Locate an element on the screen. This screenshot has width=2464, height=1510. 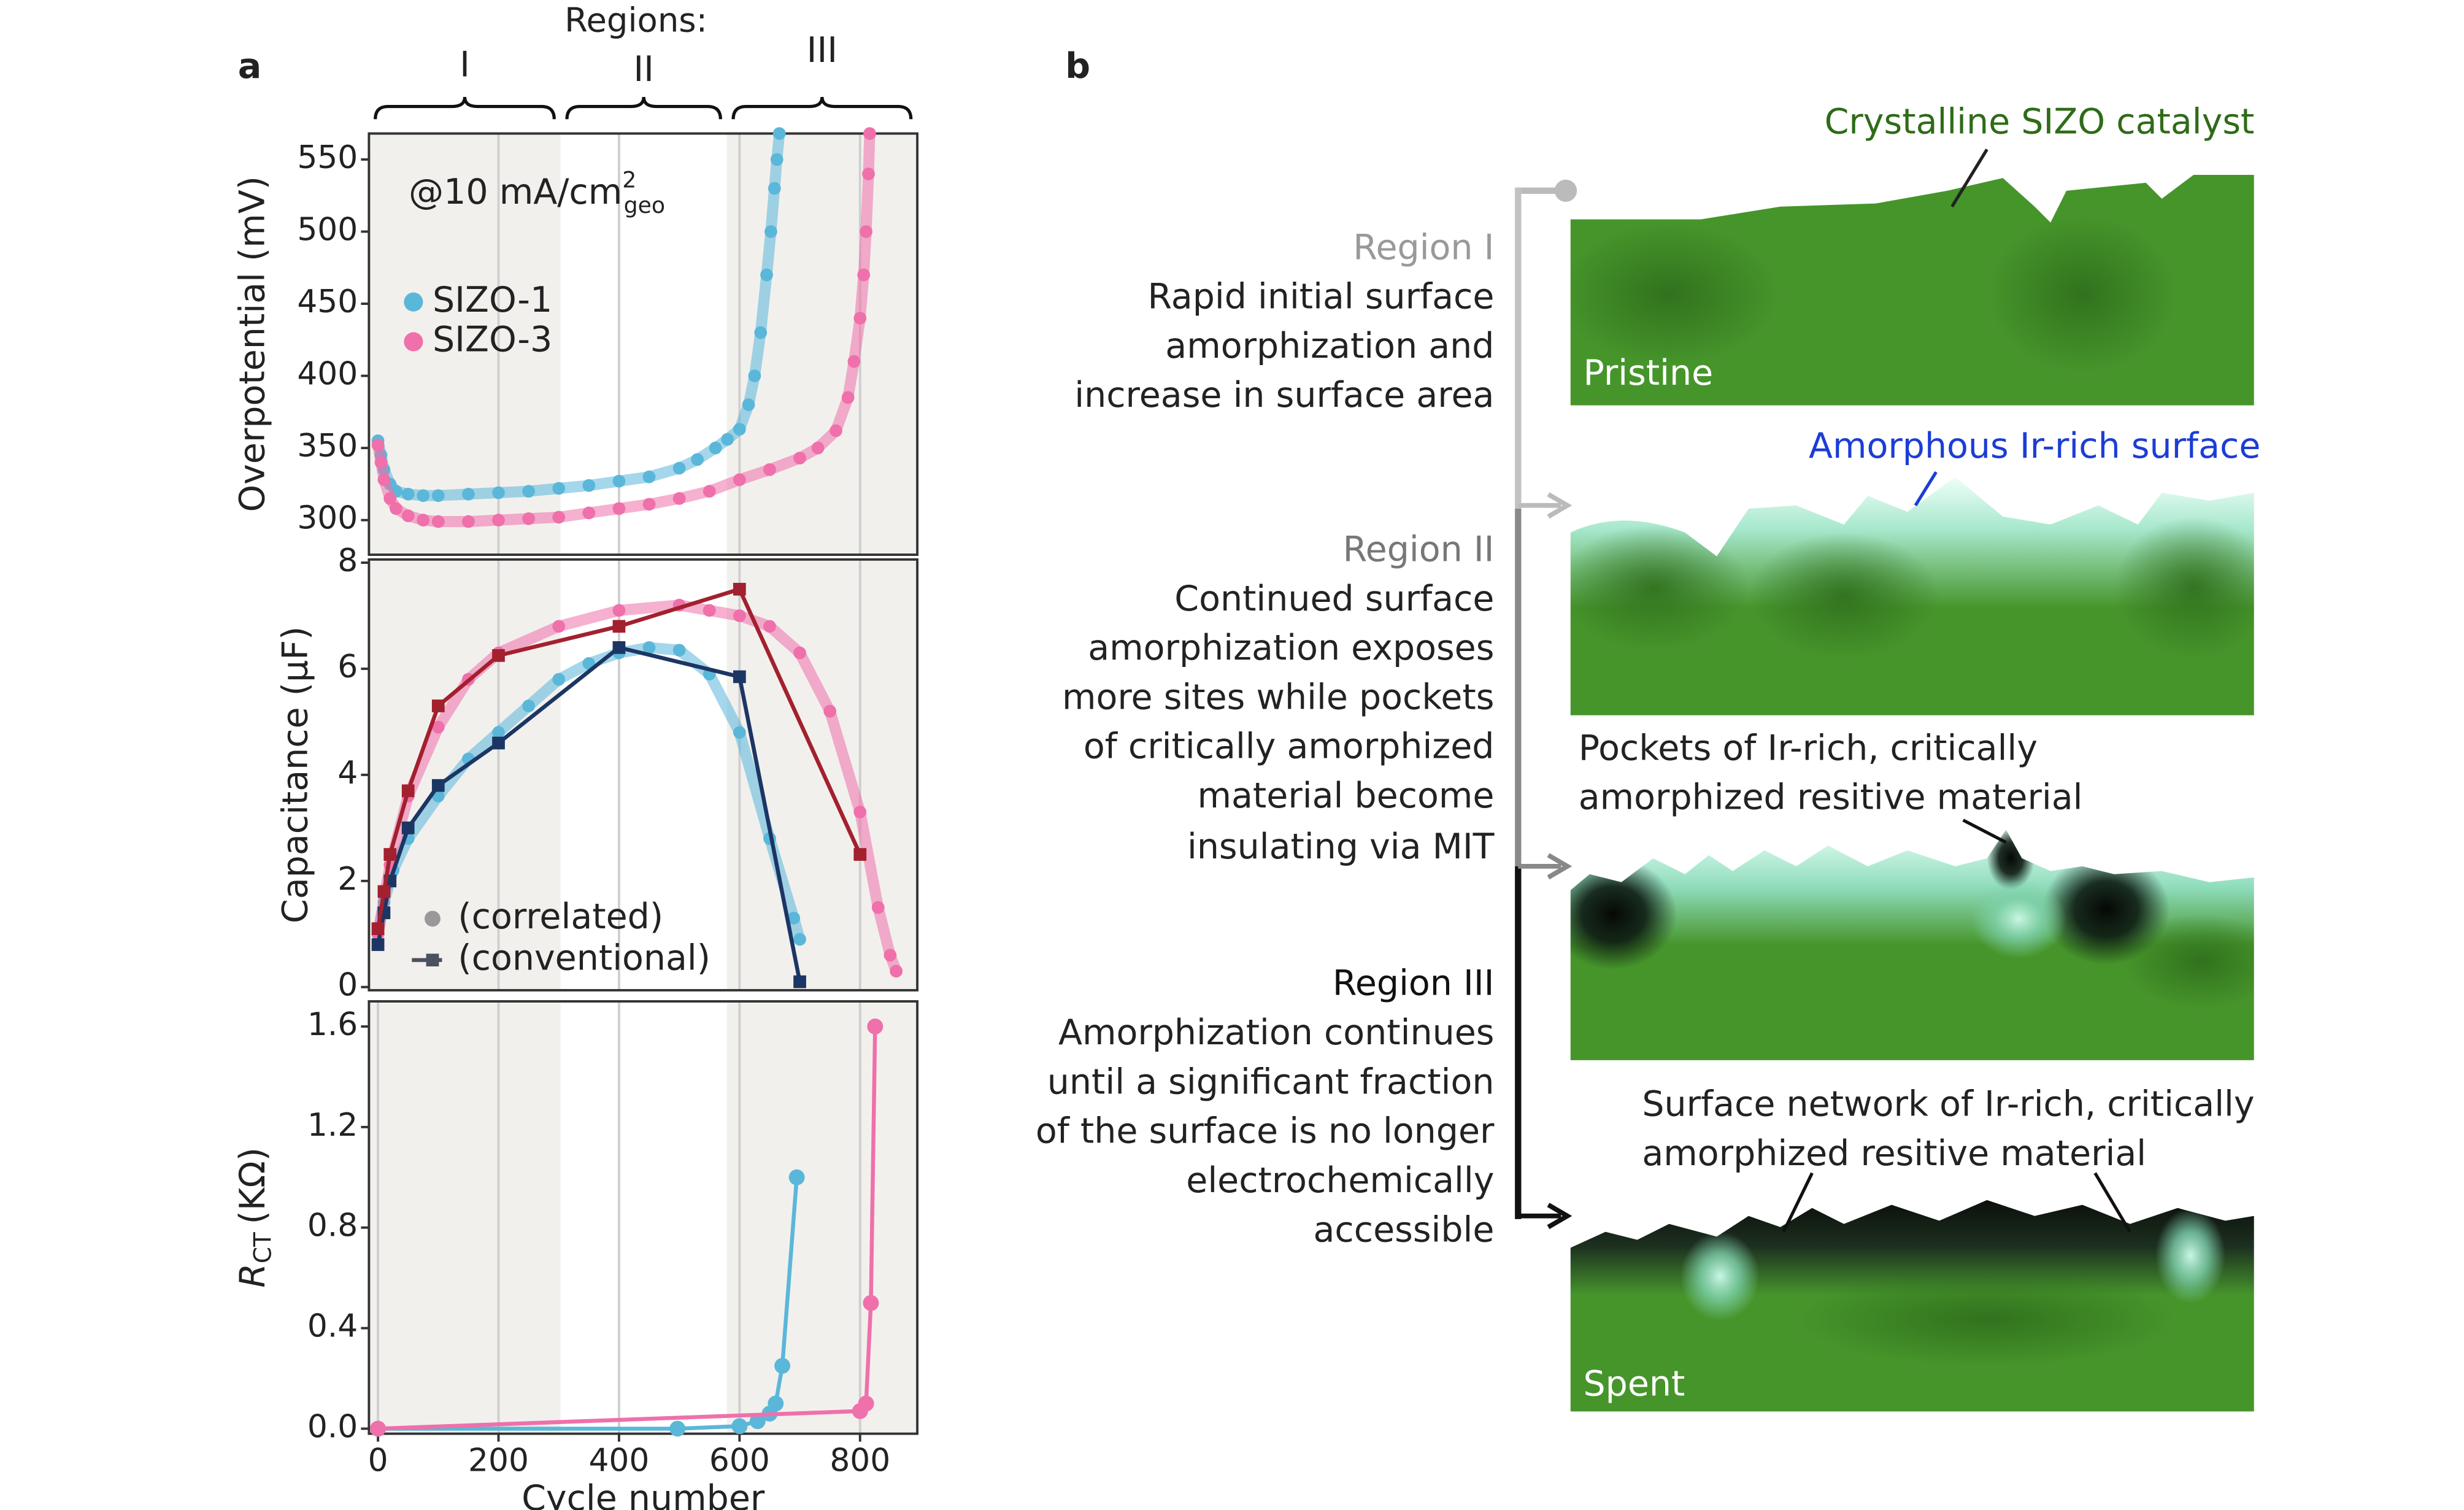
legend-label: SIZO-3 is located at coordinates (492, 340).